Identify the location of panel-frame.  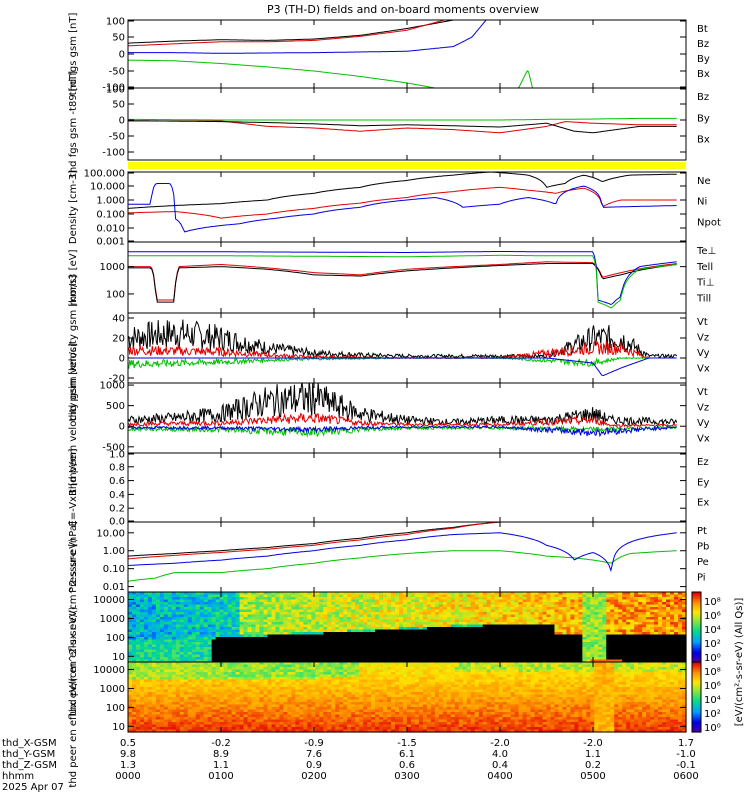
(407, 348).